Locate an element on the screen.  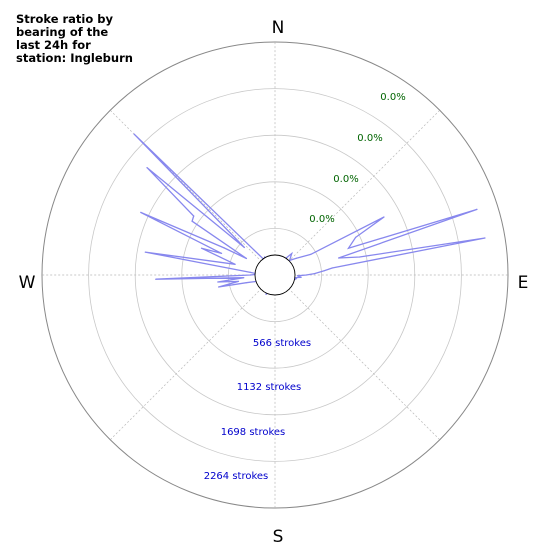
direction-label-N: N is located at coordinates (278, 28).